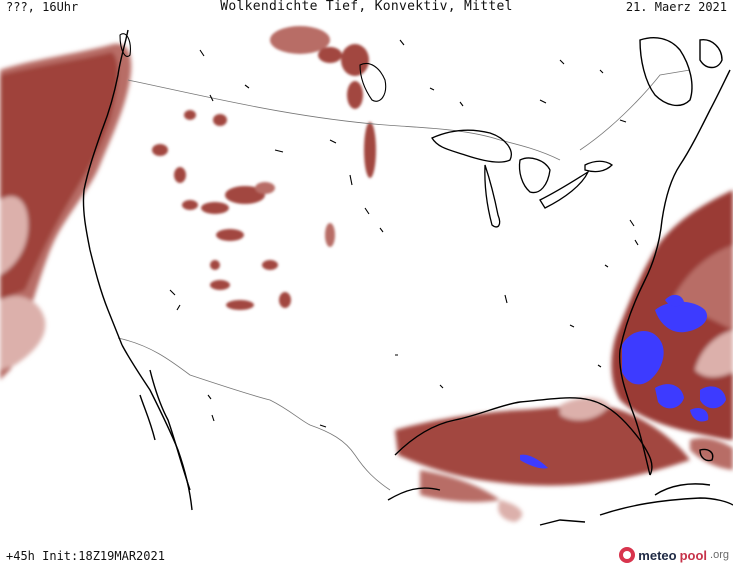 The height and width of the screenshot is (566, 733). Describe the element at coordinates (42, 7) in the screenshot. I see `forecast-time-label: ???, 16Uhr` at that location.